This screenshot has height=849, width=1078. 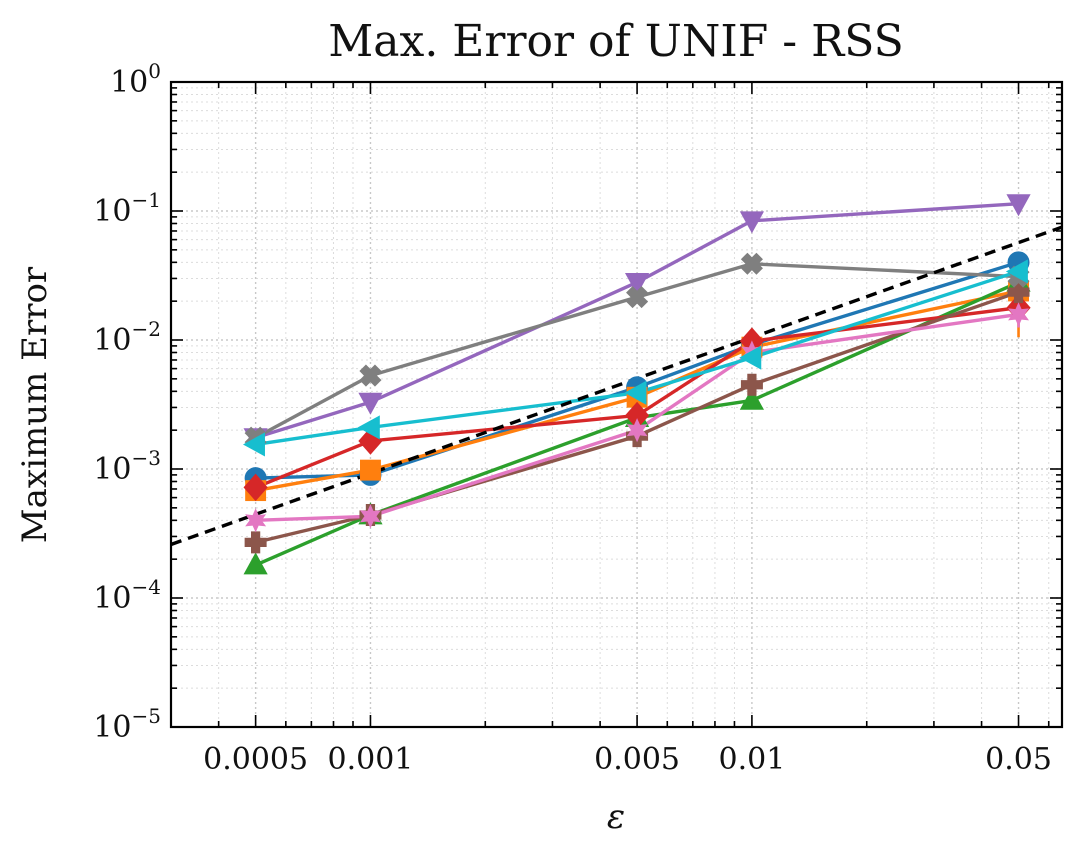 I want to click on series-2-point, so click(x=370, y=470).